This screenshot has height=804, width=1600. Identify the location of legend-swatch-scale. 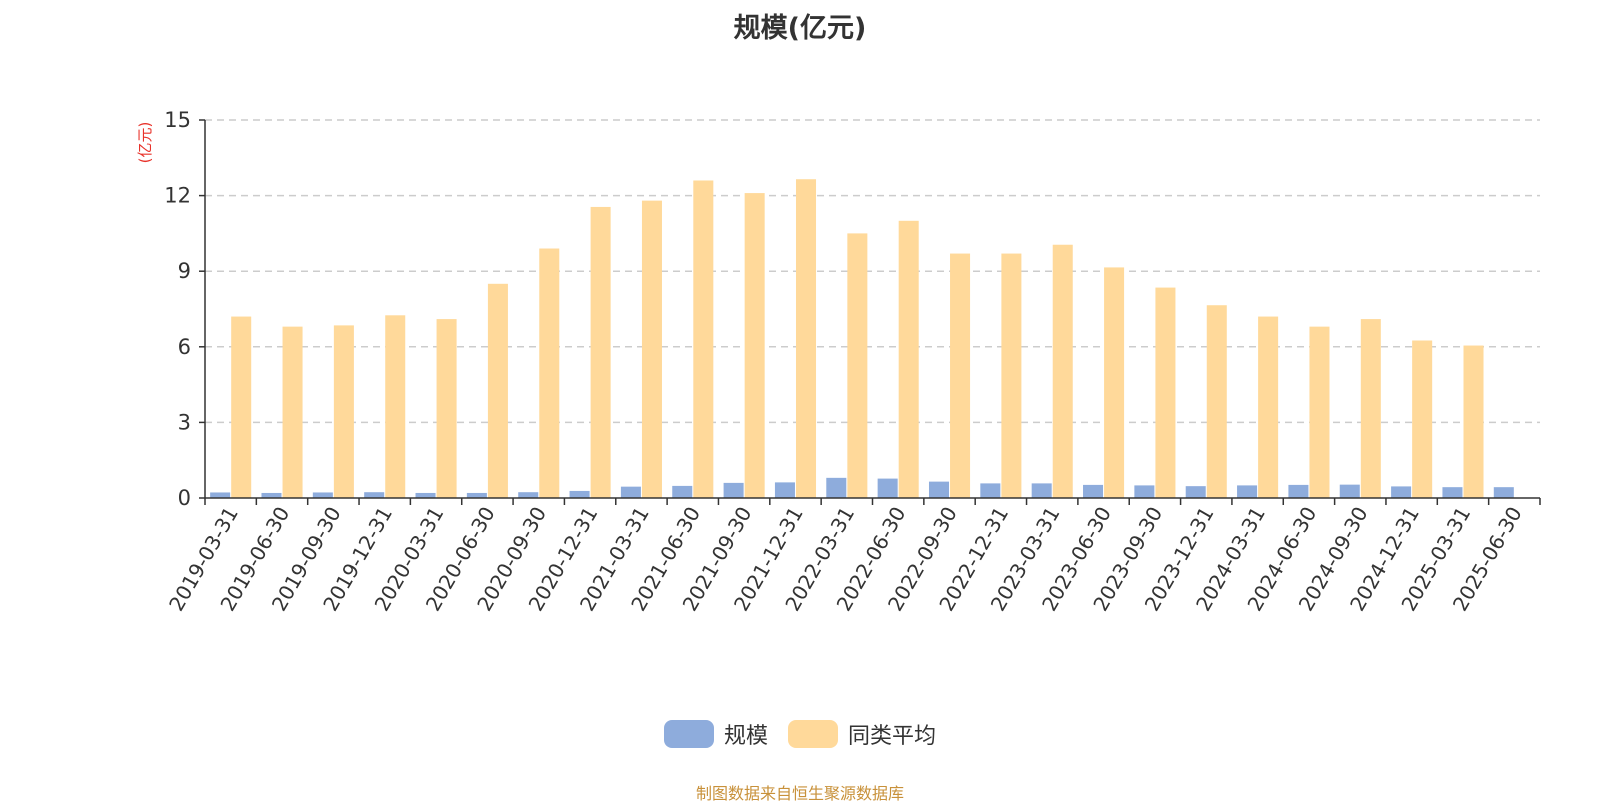
(688, 734).